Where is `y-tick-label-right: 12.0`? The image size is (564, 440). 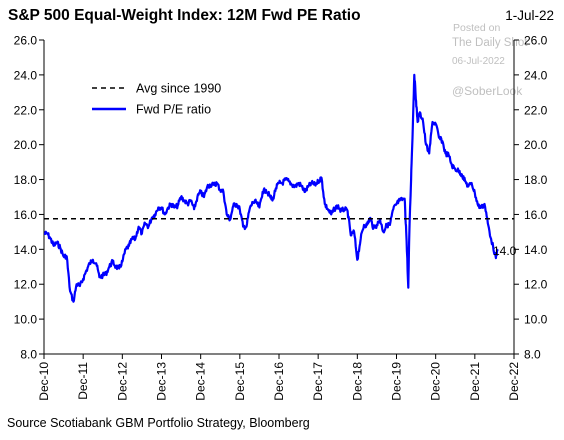 y-tick-label-right: 12.0 is located at coordinates (536, 285).